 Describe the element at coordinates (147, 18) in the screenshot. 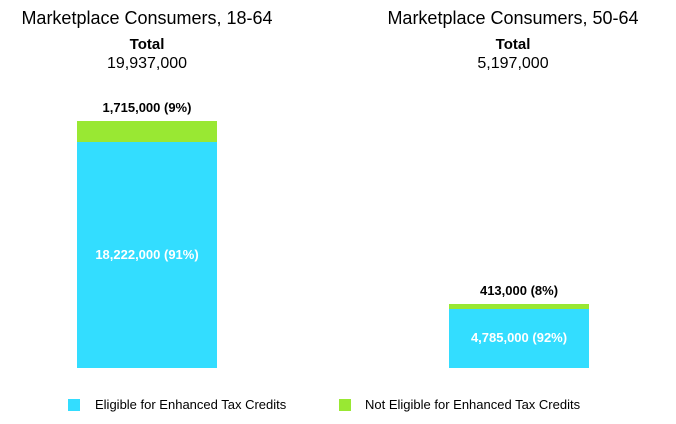

I see `chart-title: Marketplace Consumers, 18-64` at that location.